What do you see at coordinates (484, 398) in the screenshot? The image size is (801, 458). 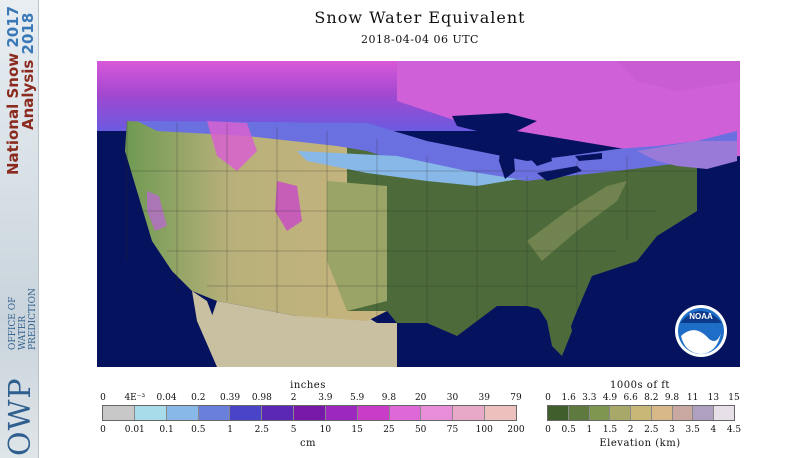 I see `swe-inches-tick-12: 39` at bounding box center [484, 398].